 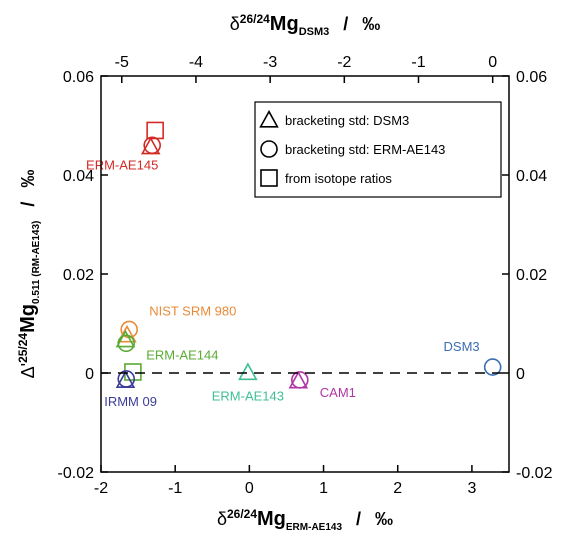 I want to click on y-tick-label: 0.02, so click(x=78, y=275).